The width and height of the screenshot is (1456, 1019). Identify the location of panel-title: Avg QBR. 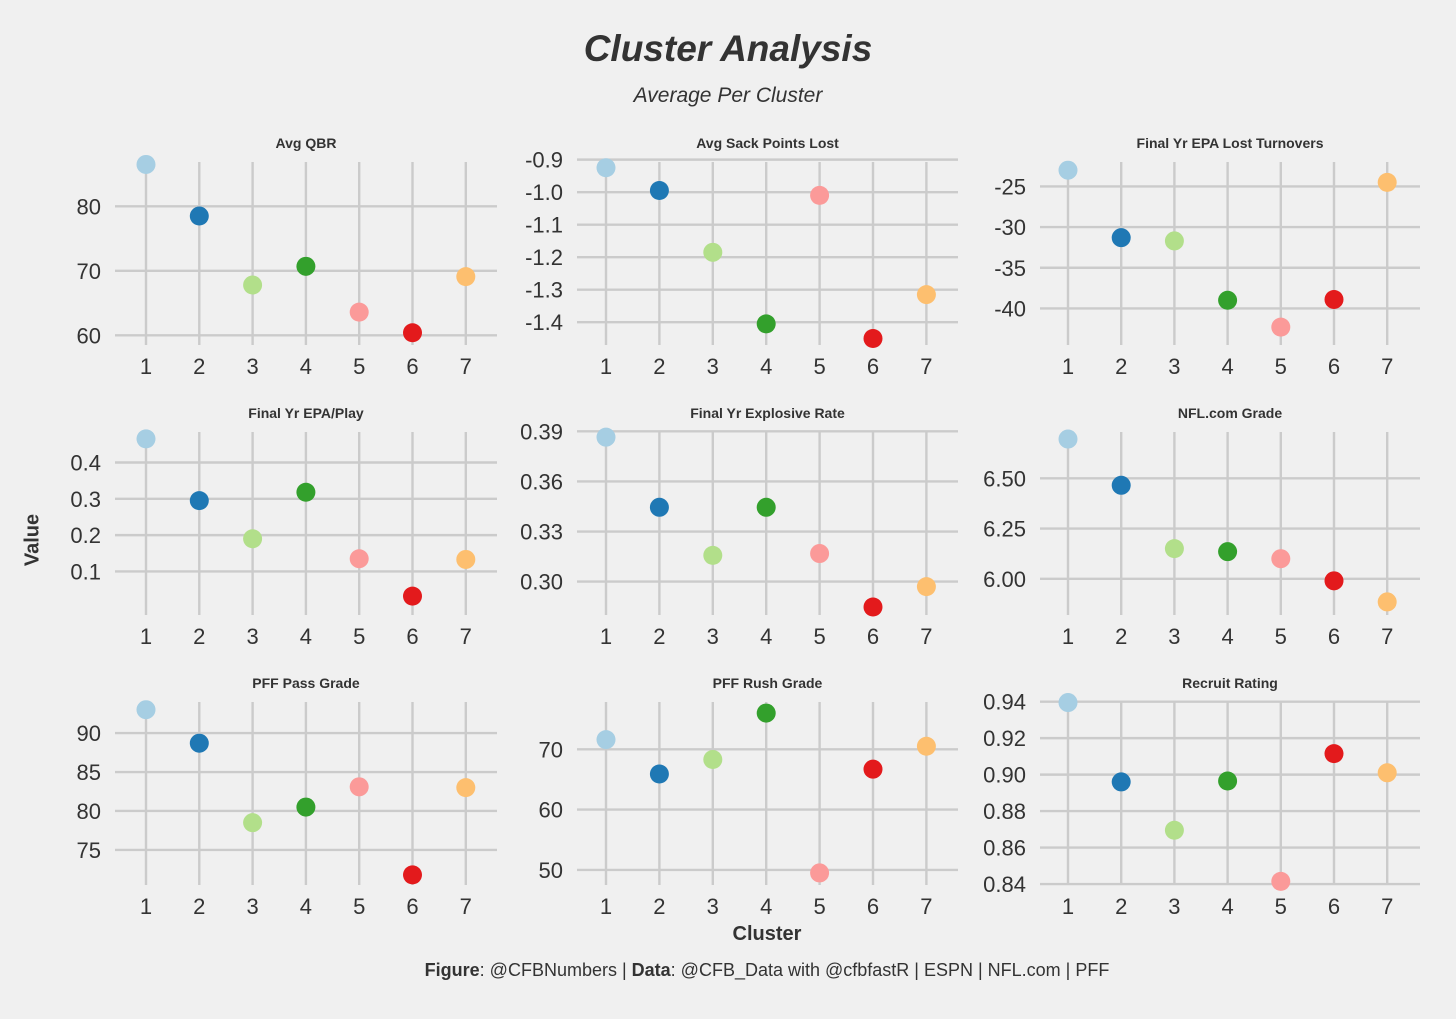
(306, 143).